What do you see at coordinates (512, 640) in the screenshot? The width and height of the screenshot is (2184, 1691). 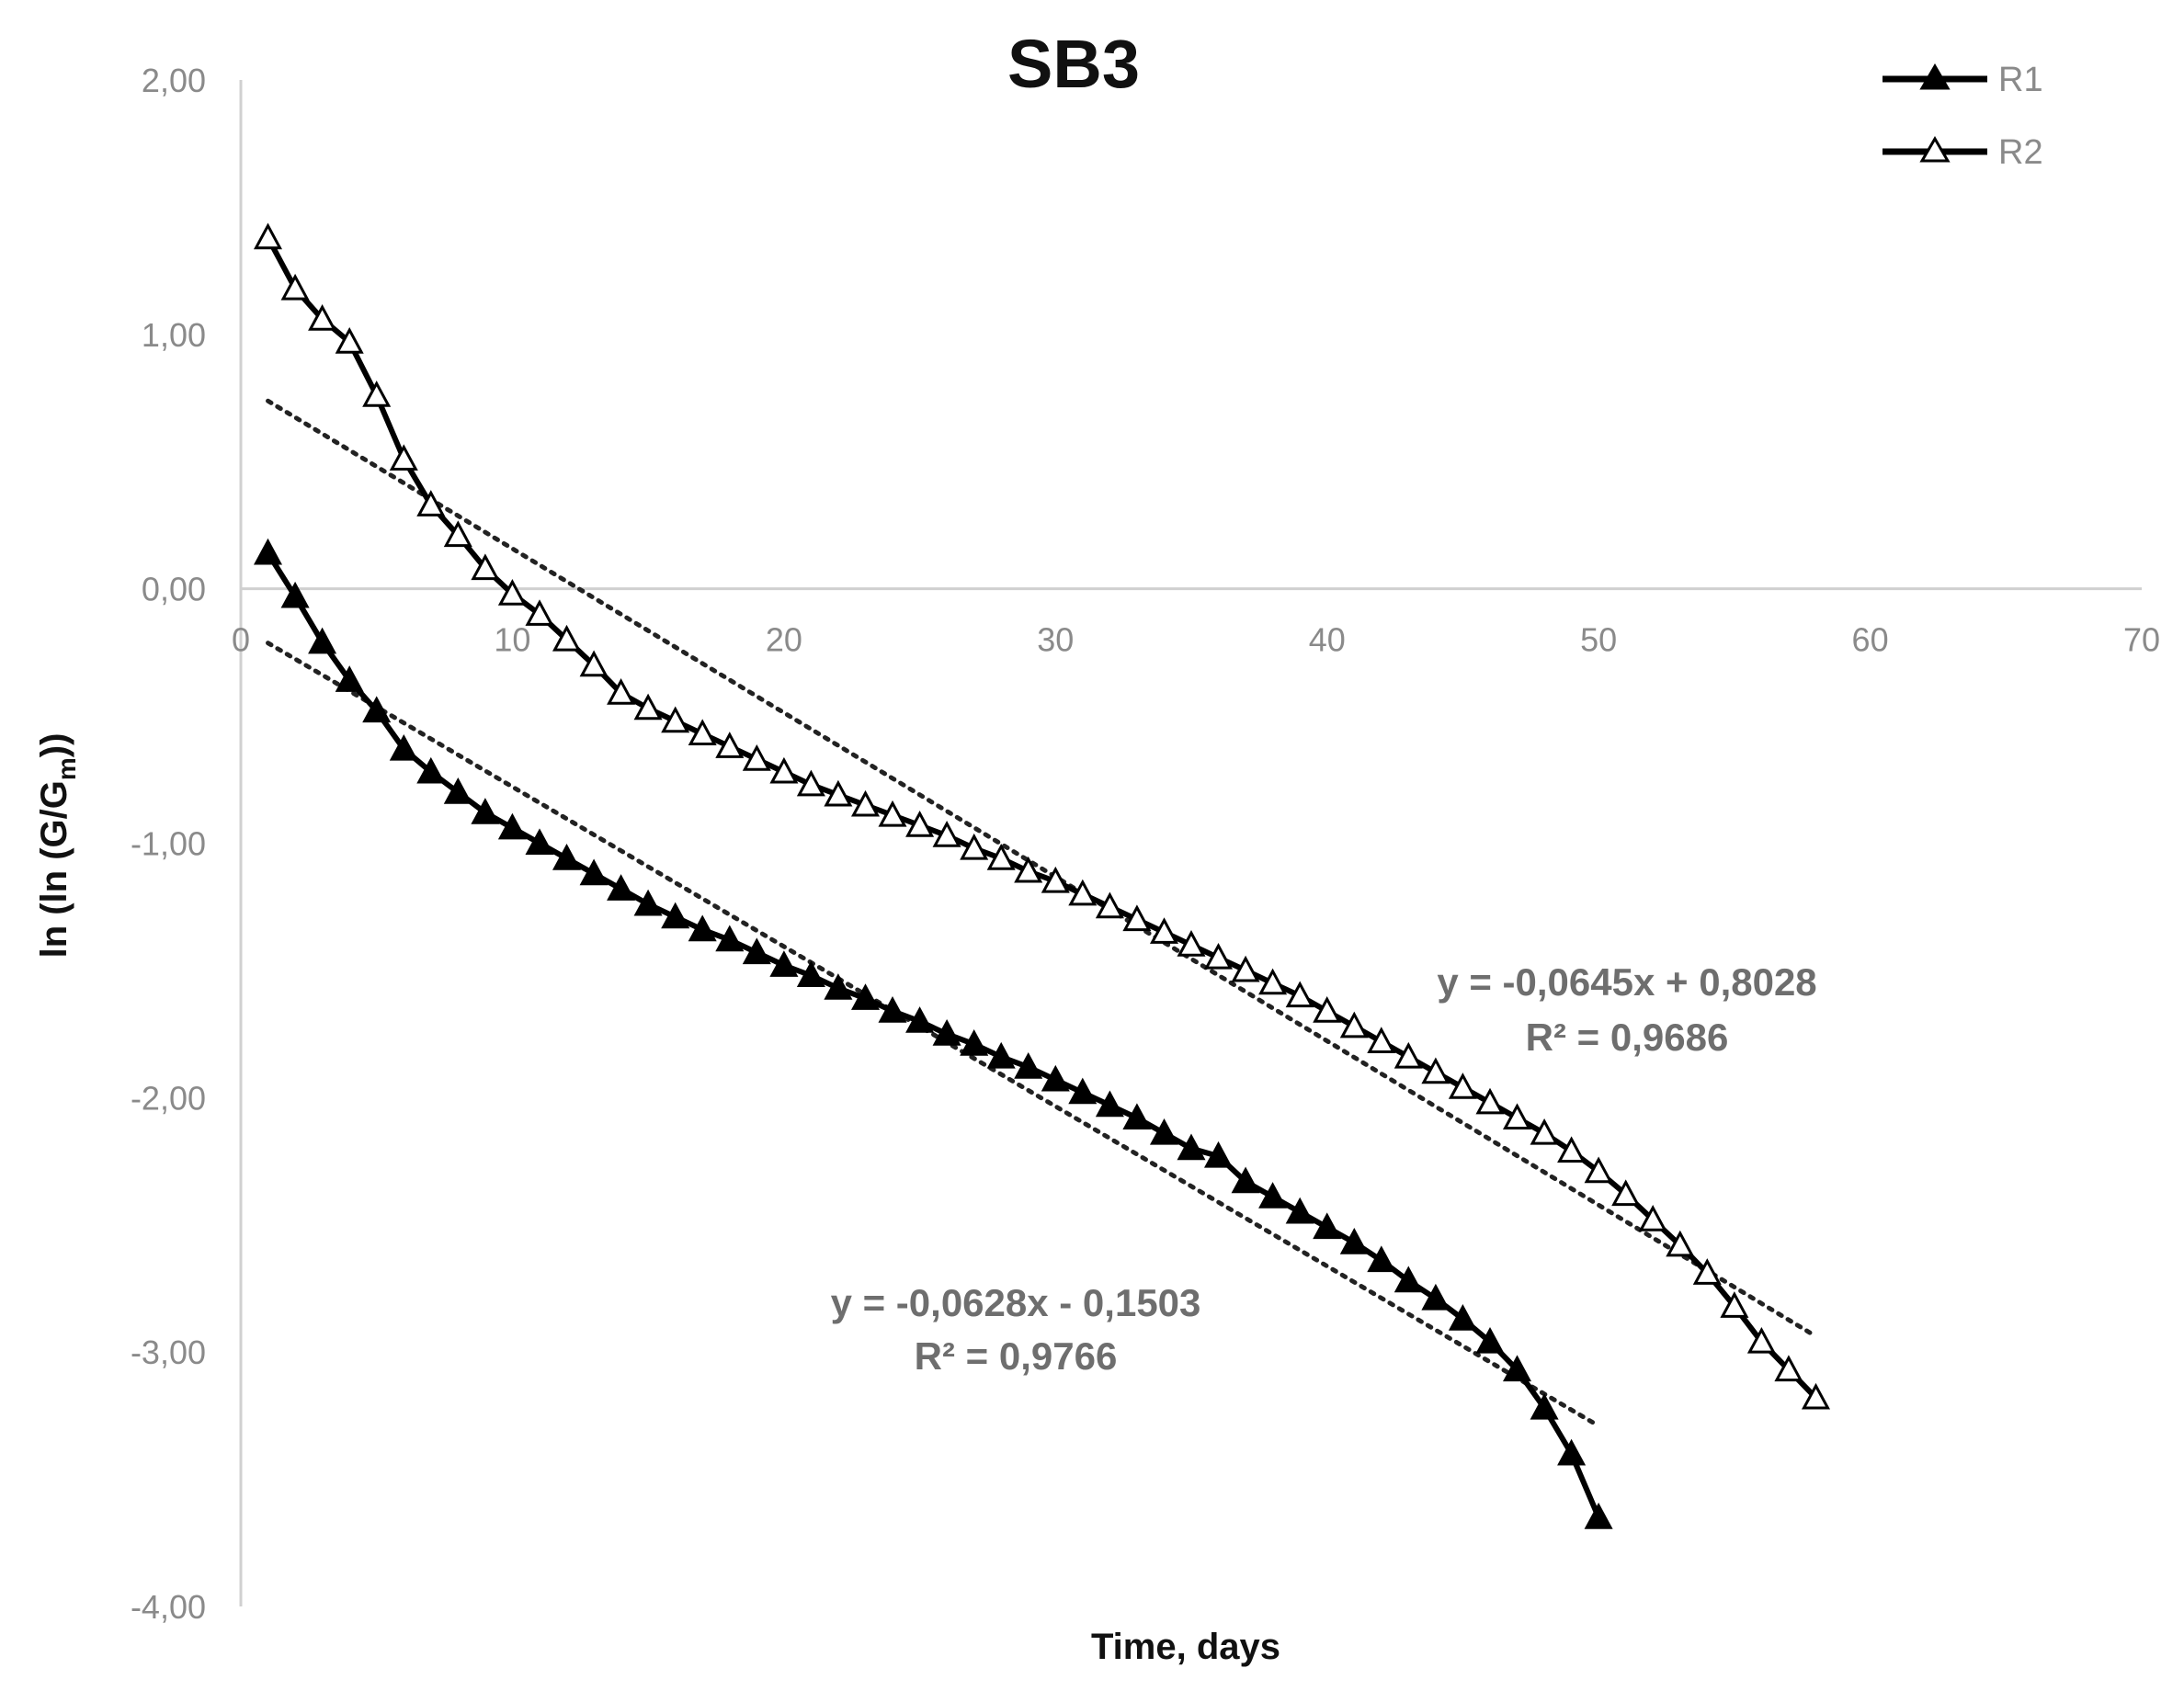 I see `x-tick-label: 10` at bounding box center [512, 640].